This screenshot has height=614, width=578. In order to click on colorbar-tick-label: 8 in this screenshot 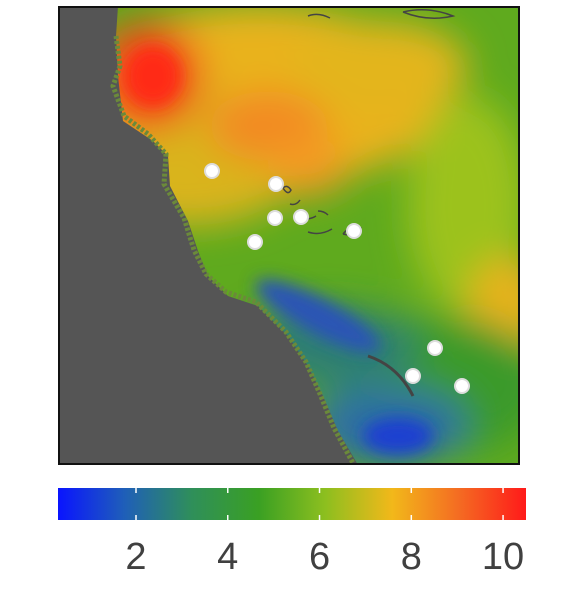, I will do `click(411, 557)`.